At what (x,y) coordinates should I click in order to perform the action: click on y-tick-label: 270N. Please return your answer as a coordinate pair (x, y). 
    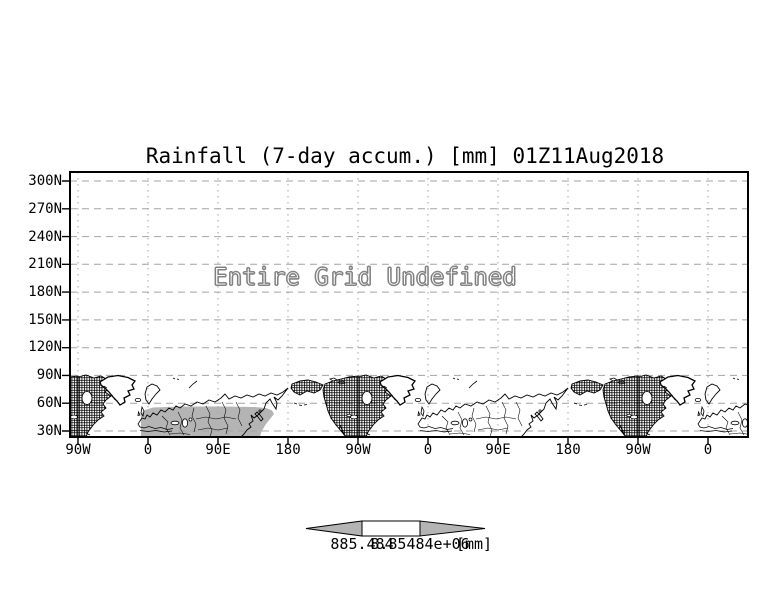
    Looking at the image, I should click on (45, 209).